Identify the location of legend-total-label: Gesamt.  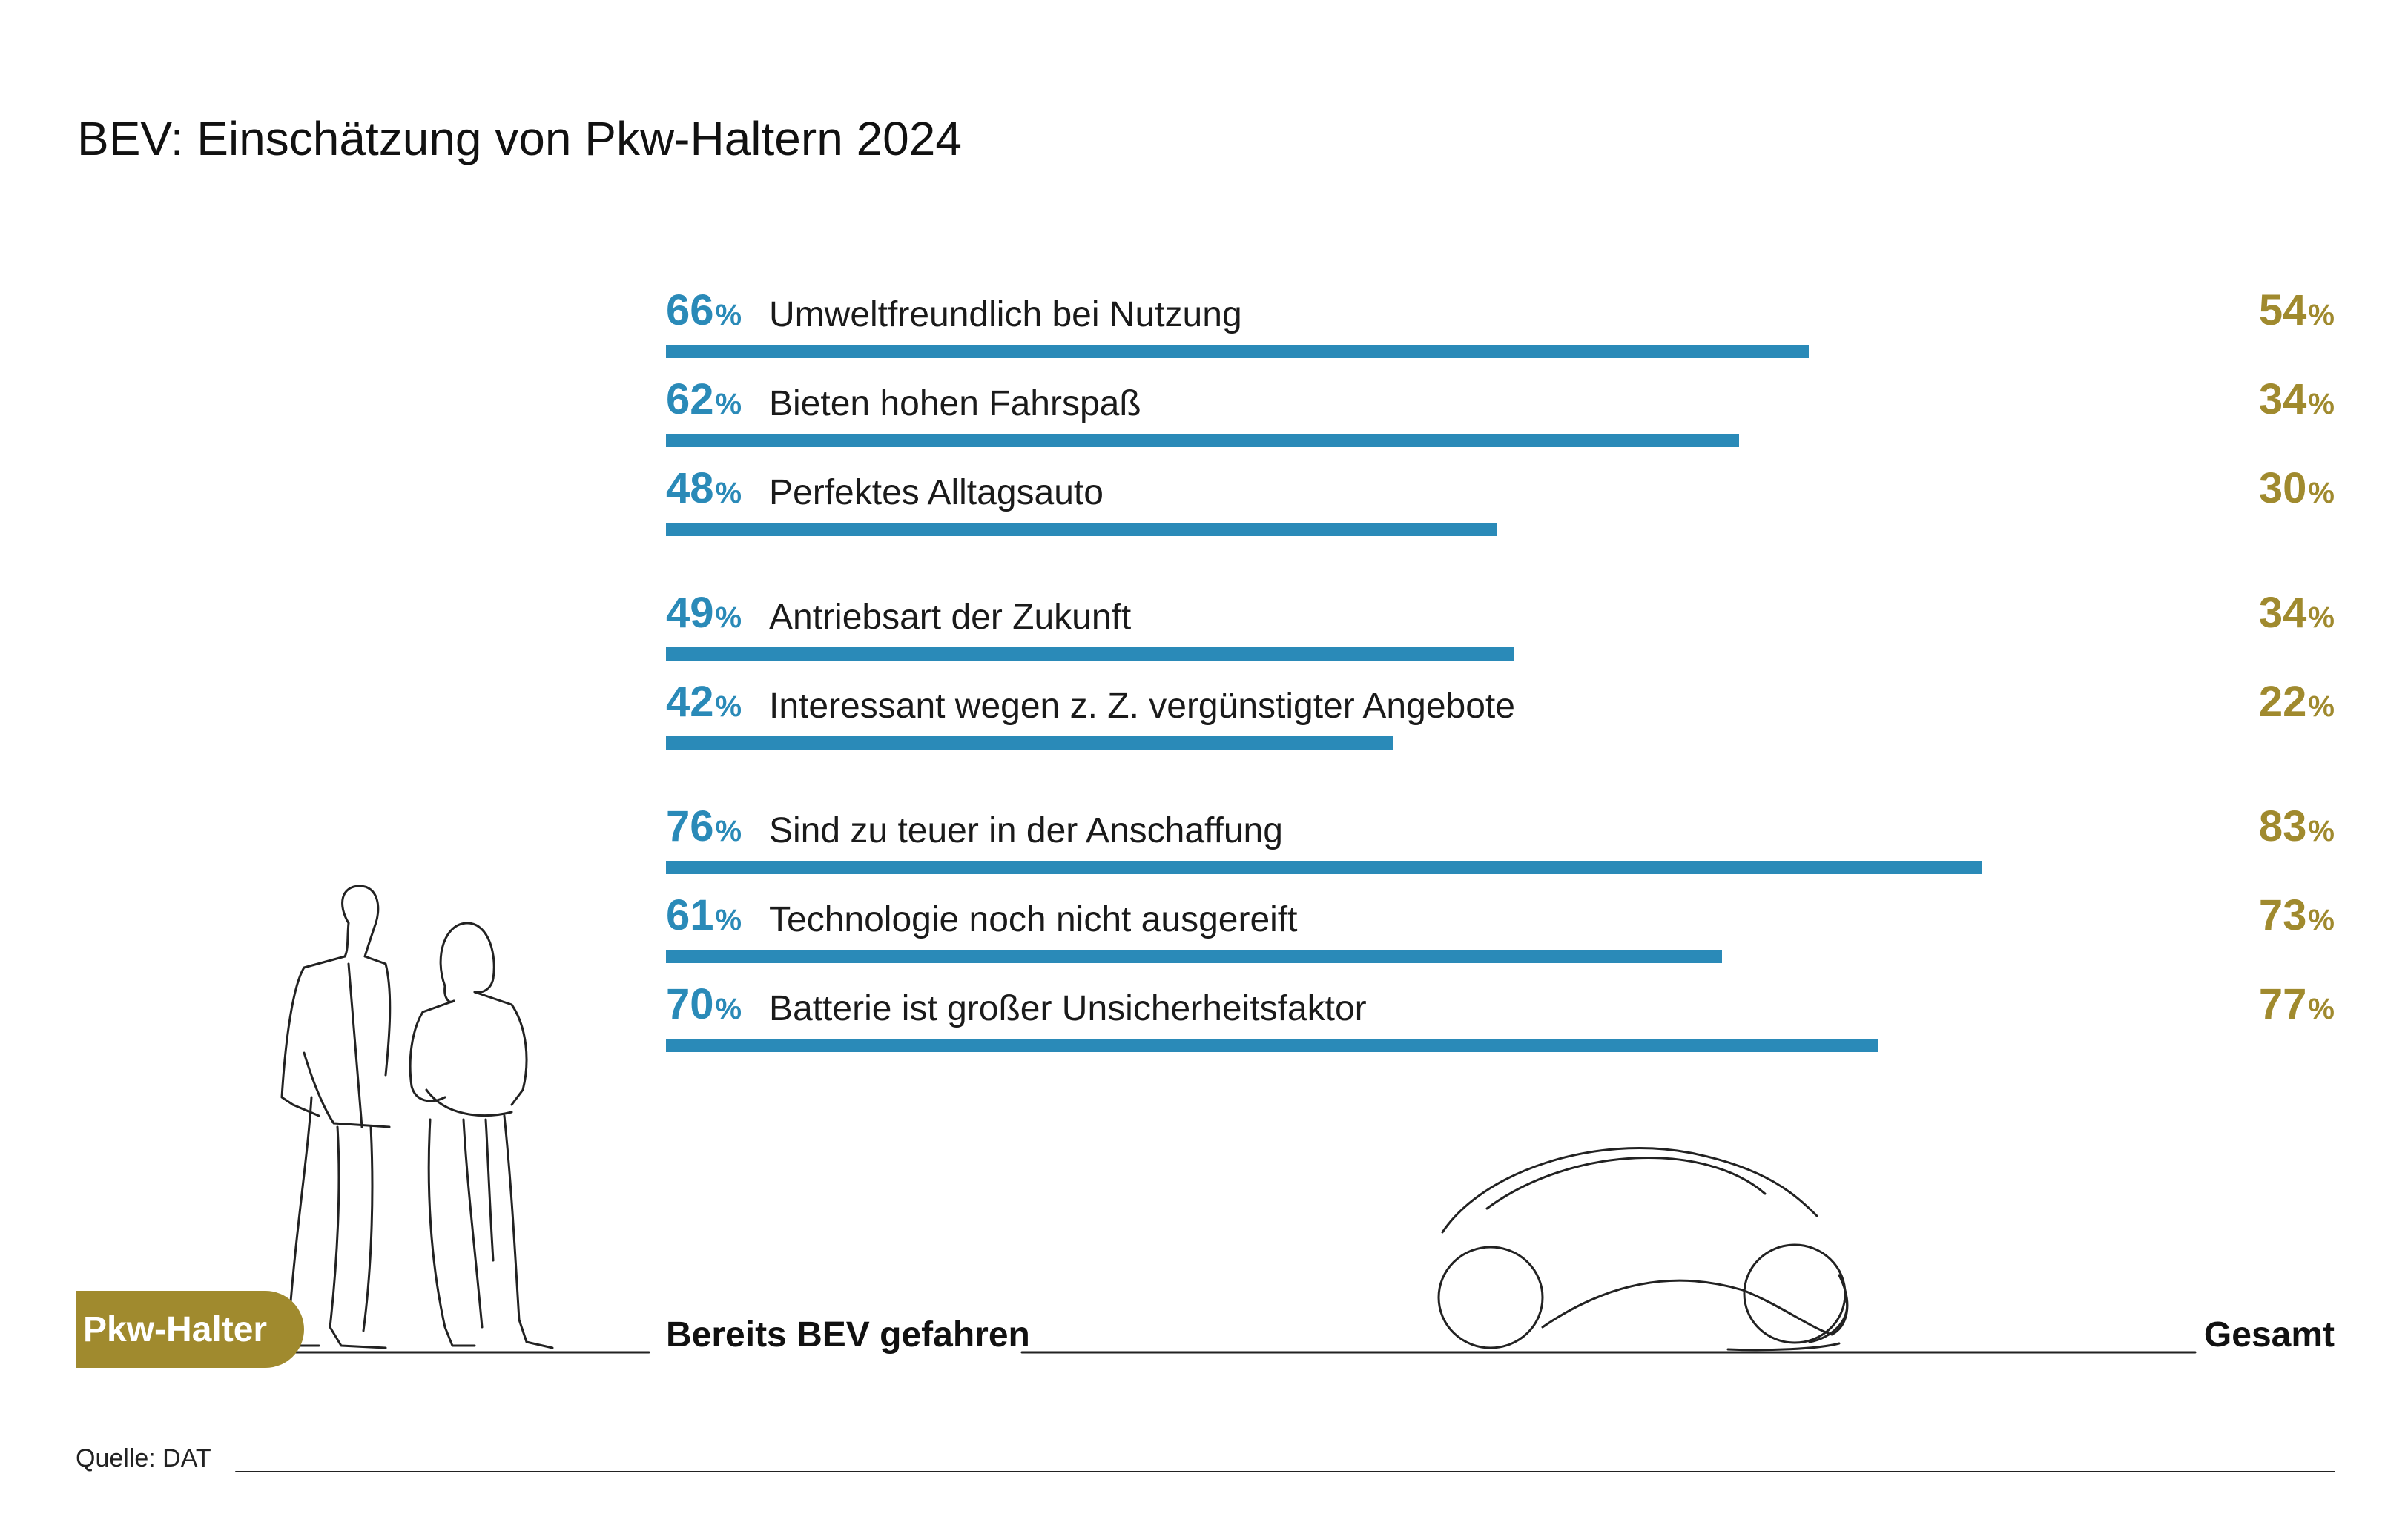
(2269, 1335).